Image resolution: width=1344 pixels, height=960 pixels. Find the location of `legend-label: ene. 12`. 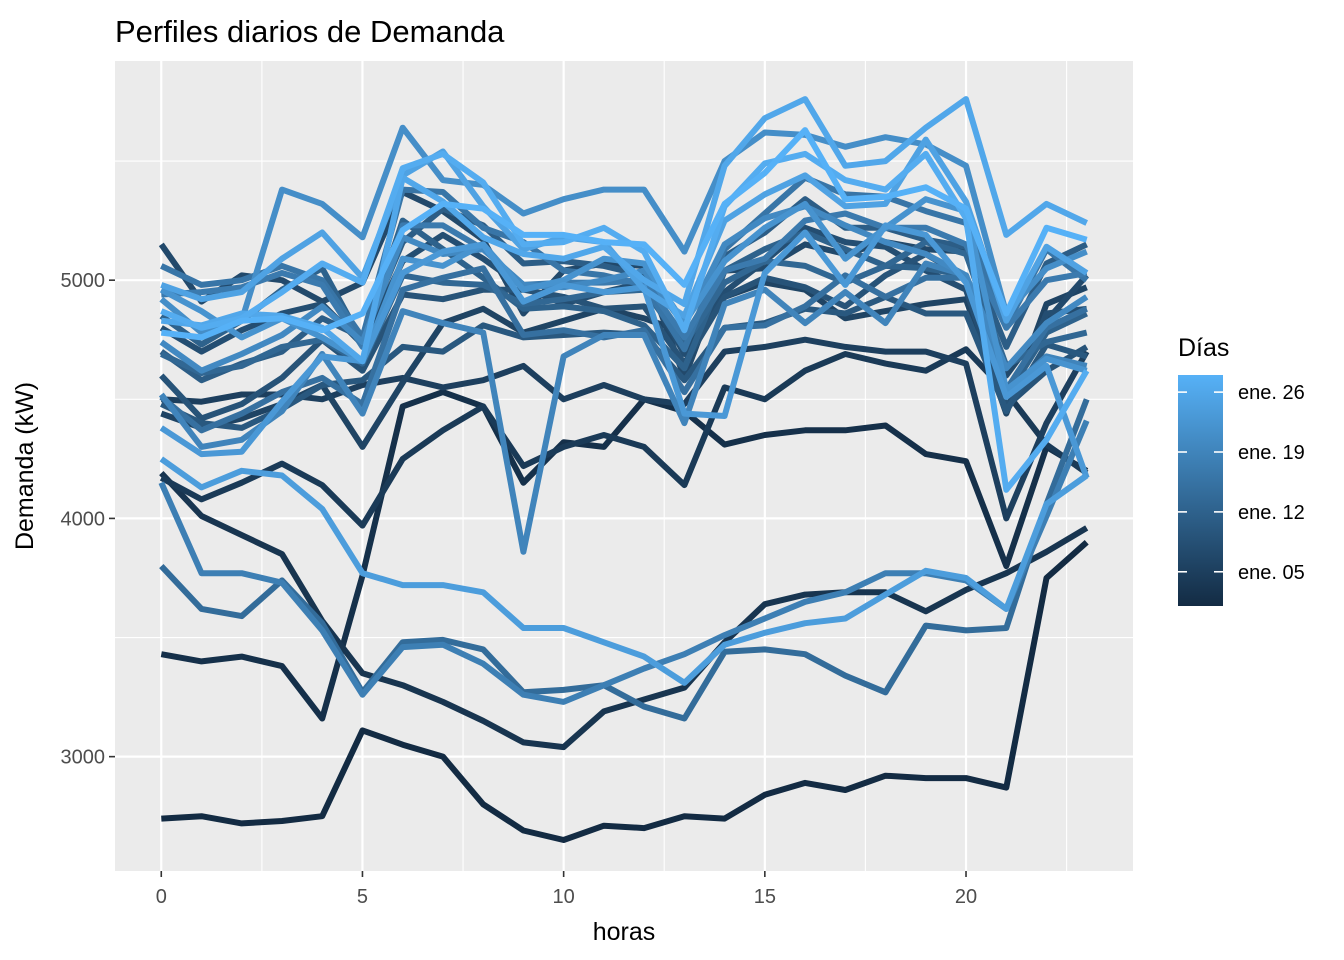

legend-label: ene. 12 is located at coordinates (1271, 513).